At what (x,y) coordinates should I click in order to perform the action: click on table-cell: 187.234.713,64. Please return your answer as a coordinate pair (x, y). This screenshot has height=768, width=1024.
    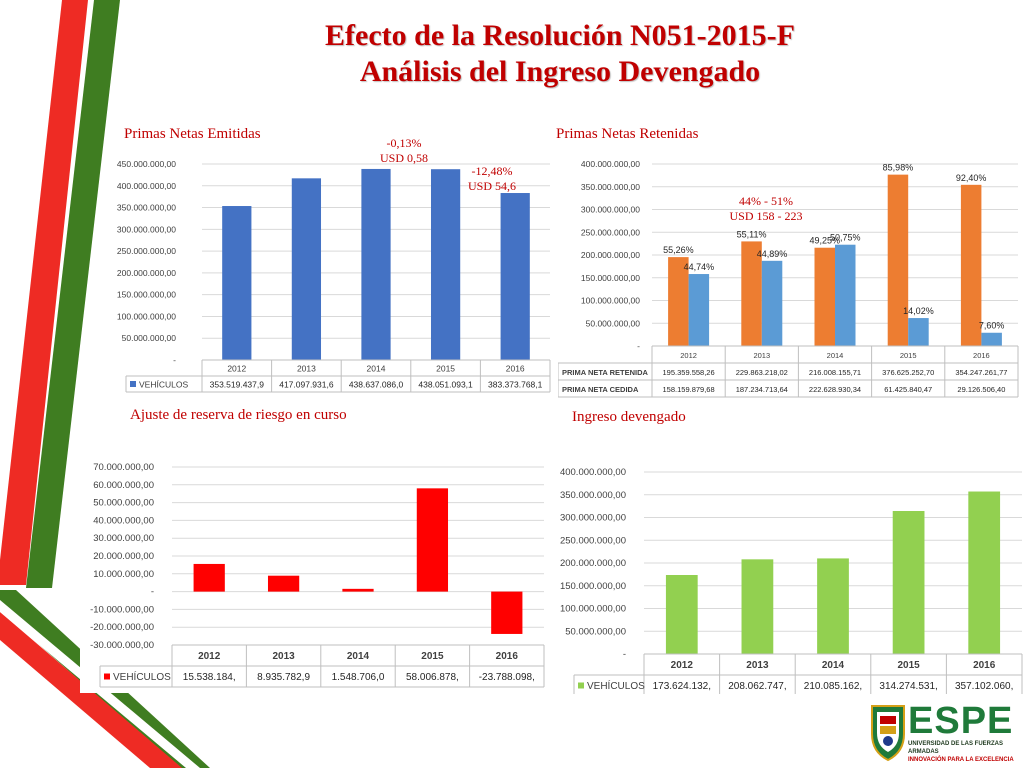
    Looking at the image, I should click on (762, 389).